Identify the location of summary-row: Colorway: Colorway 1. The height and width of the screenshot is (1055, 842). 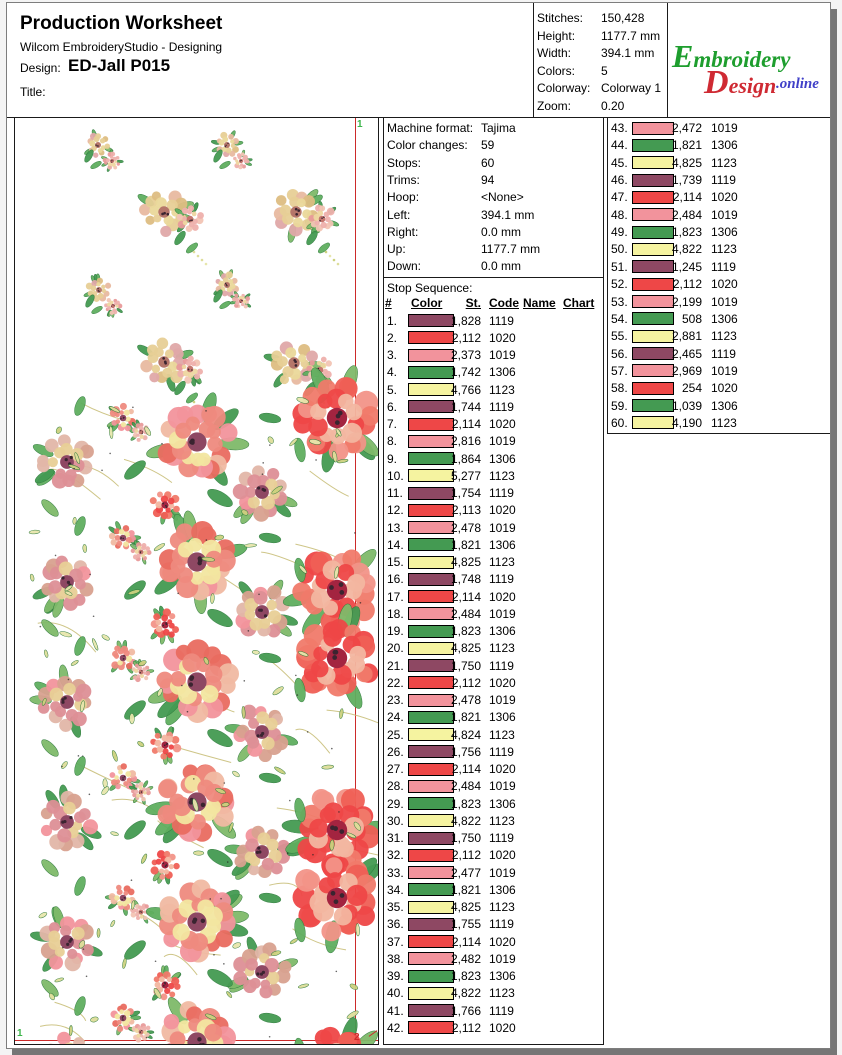
(599, 88).